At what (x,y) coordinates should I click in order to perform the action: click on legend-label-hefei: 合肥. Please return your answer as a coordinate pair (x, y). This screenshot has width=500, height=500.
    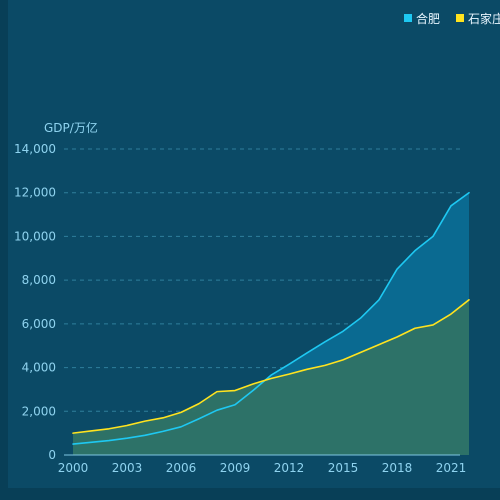
    Looking at the image, I should click on (428, 18).